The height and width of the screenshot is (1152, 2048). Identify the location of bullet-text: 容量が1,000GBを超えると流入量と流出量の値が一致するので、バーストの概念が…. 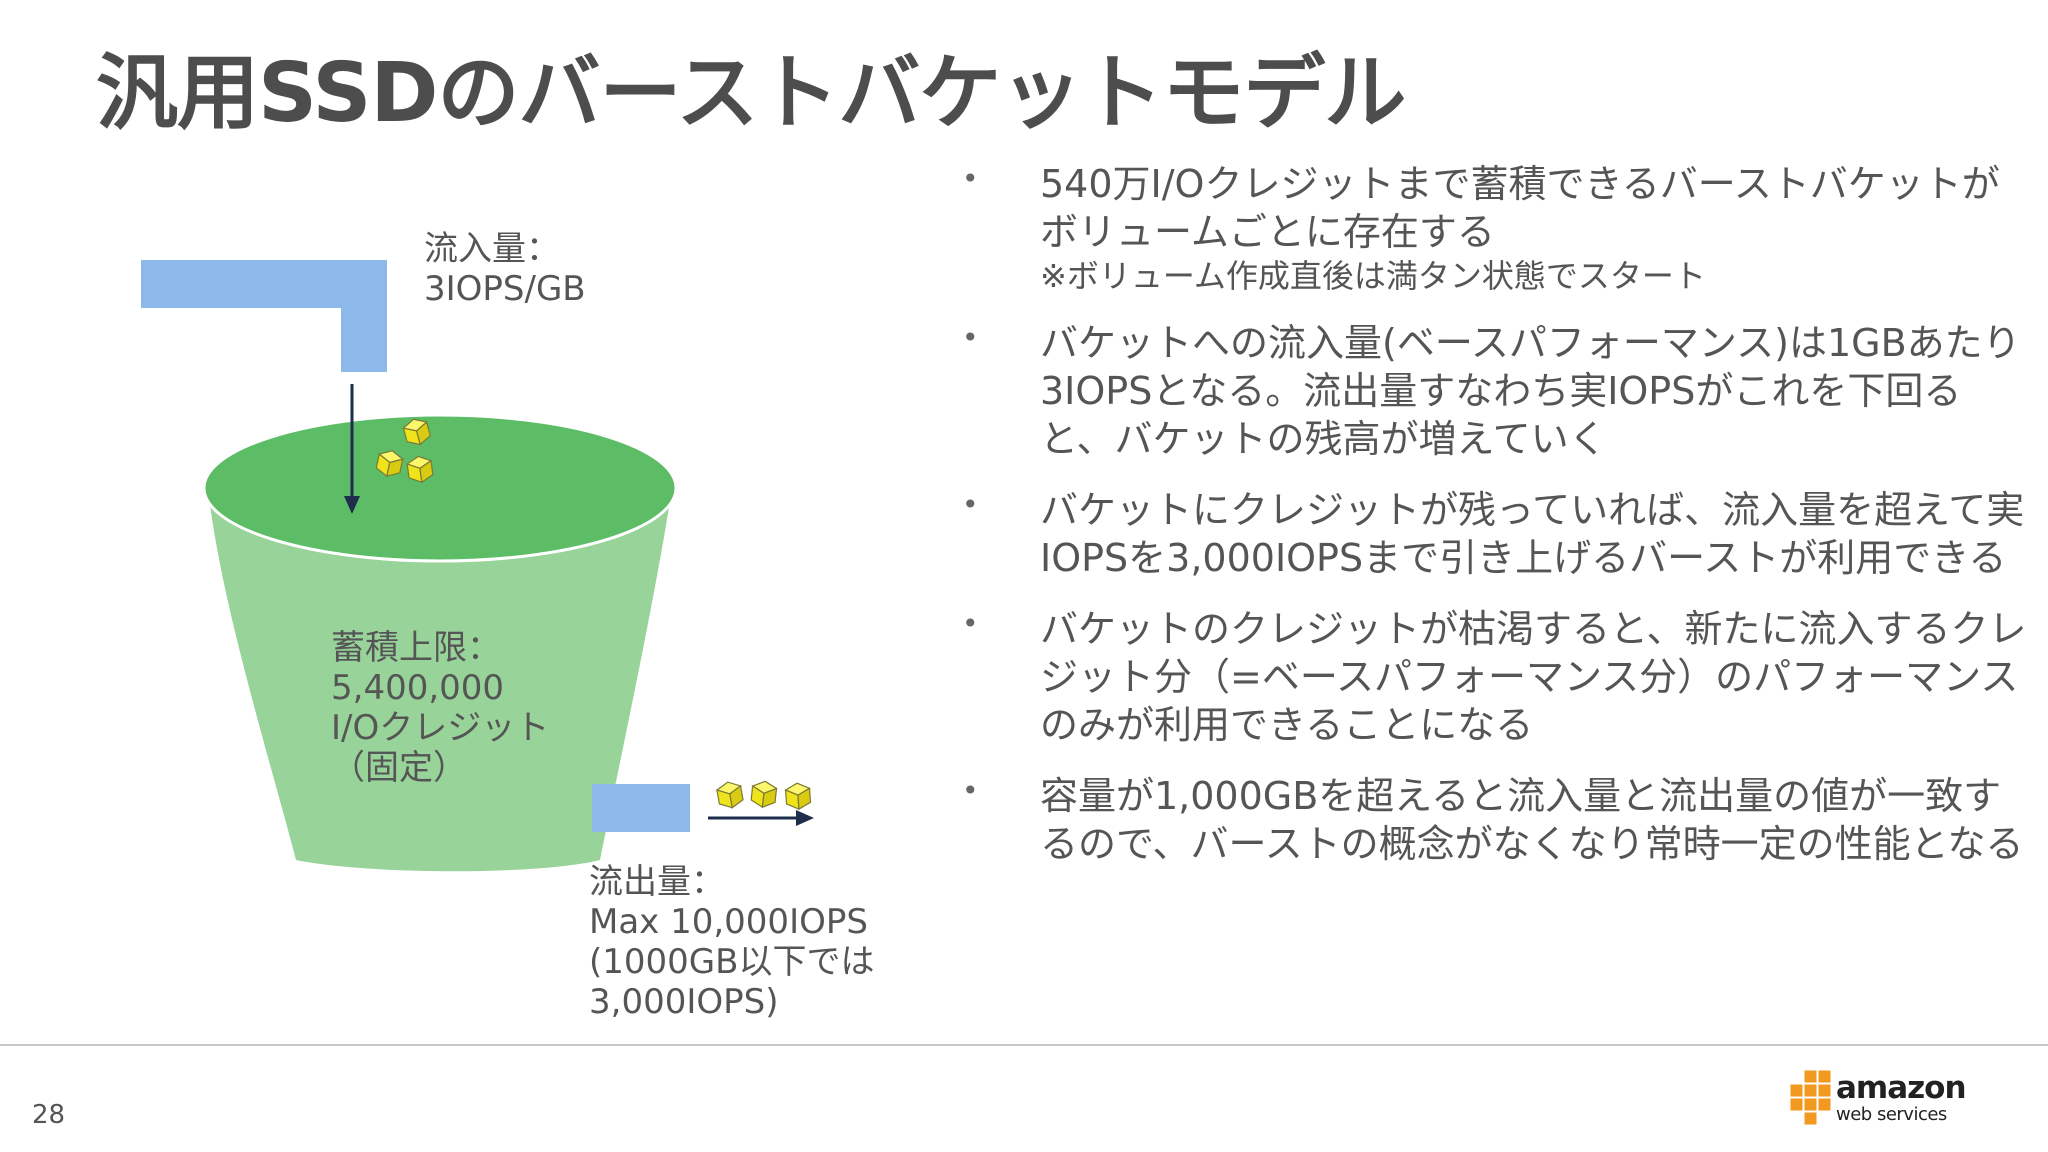
(1532, 820).